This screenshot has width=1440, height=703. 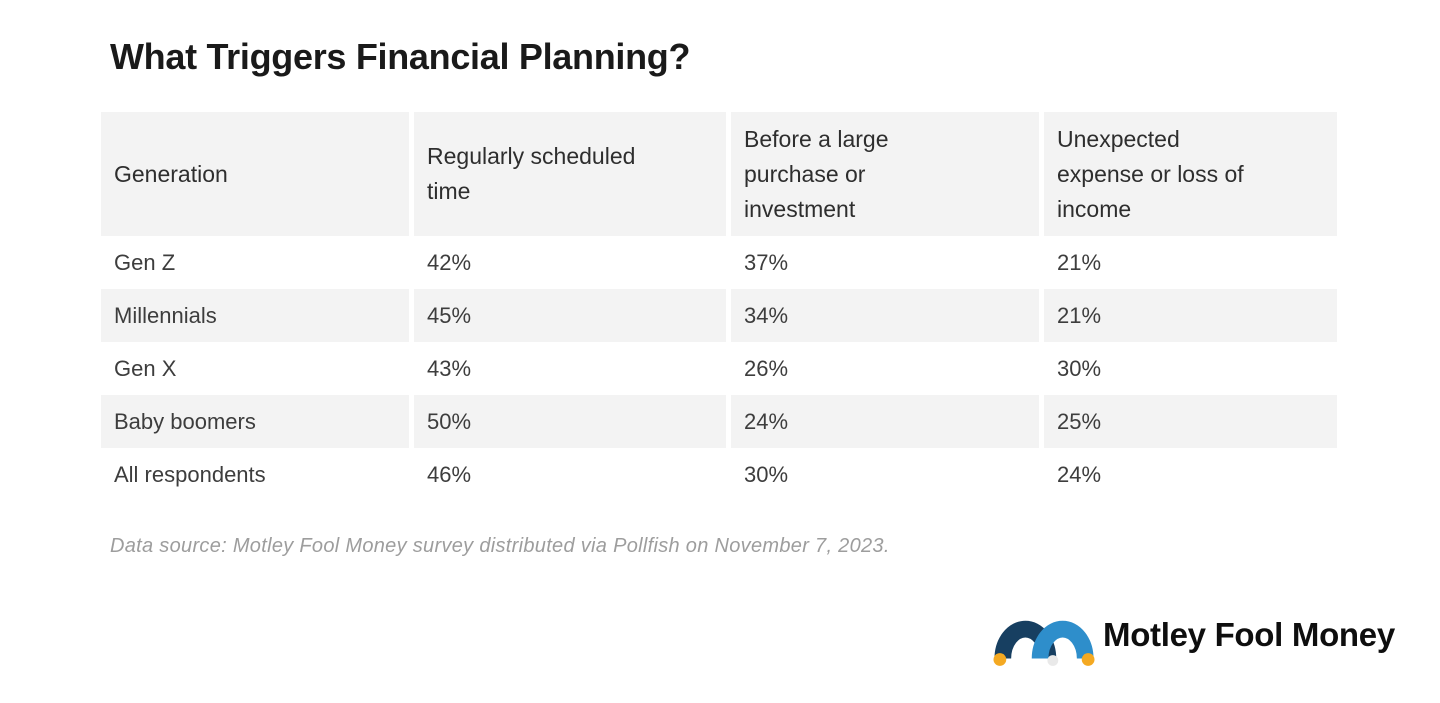 What do you see at coordinates (145, 262) in the screenshot?
I see `row-label-gen-z: Gen Z` at bounding box center [145, 262].